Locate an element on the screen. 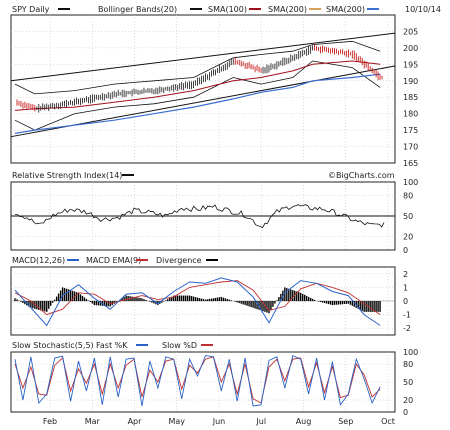 The width and height of the screenshot is (450, 430). x-tick-label: Oct is located at coordinates (388, 421).